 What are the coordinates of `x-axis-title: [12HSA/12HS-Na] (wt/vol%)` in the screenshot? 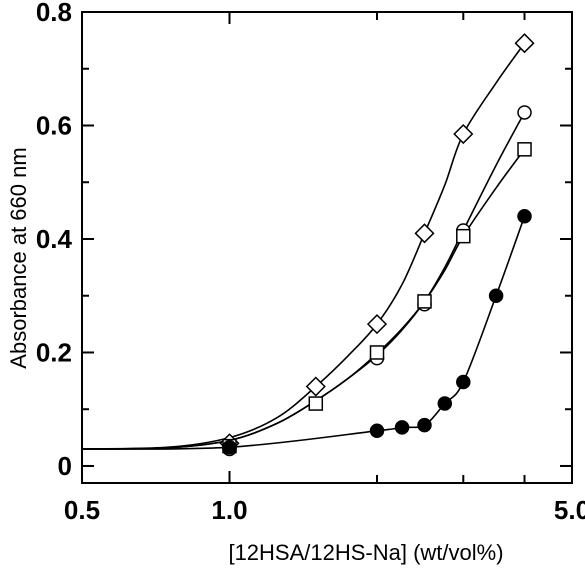 It's located at (365, 552).